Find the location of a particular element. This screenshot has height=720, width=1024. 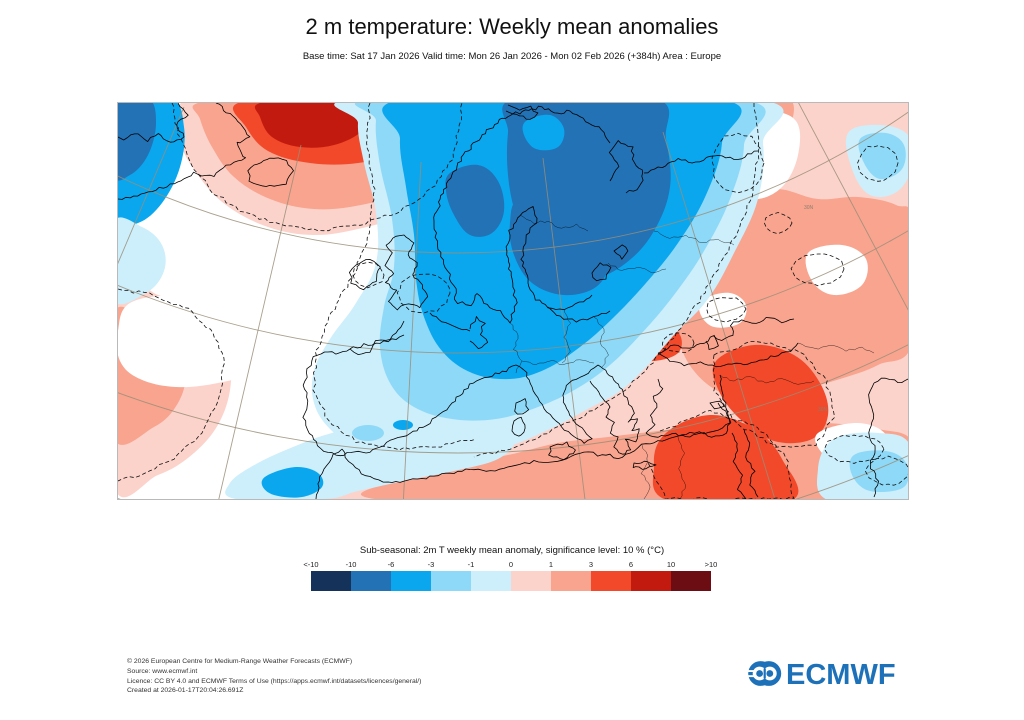

svg-text: ECMWF is located at coordinates (841, 674).